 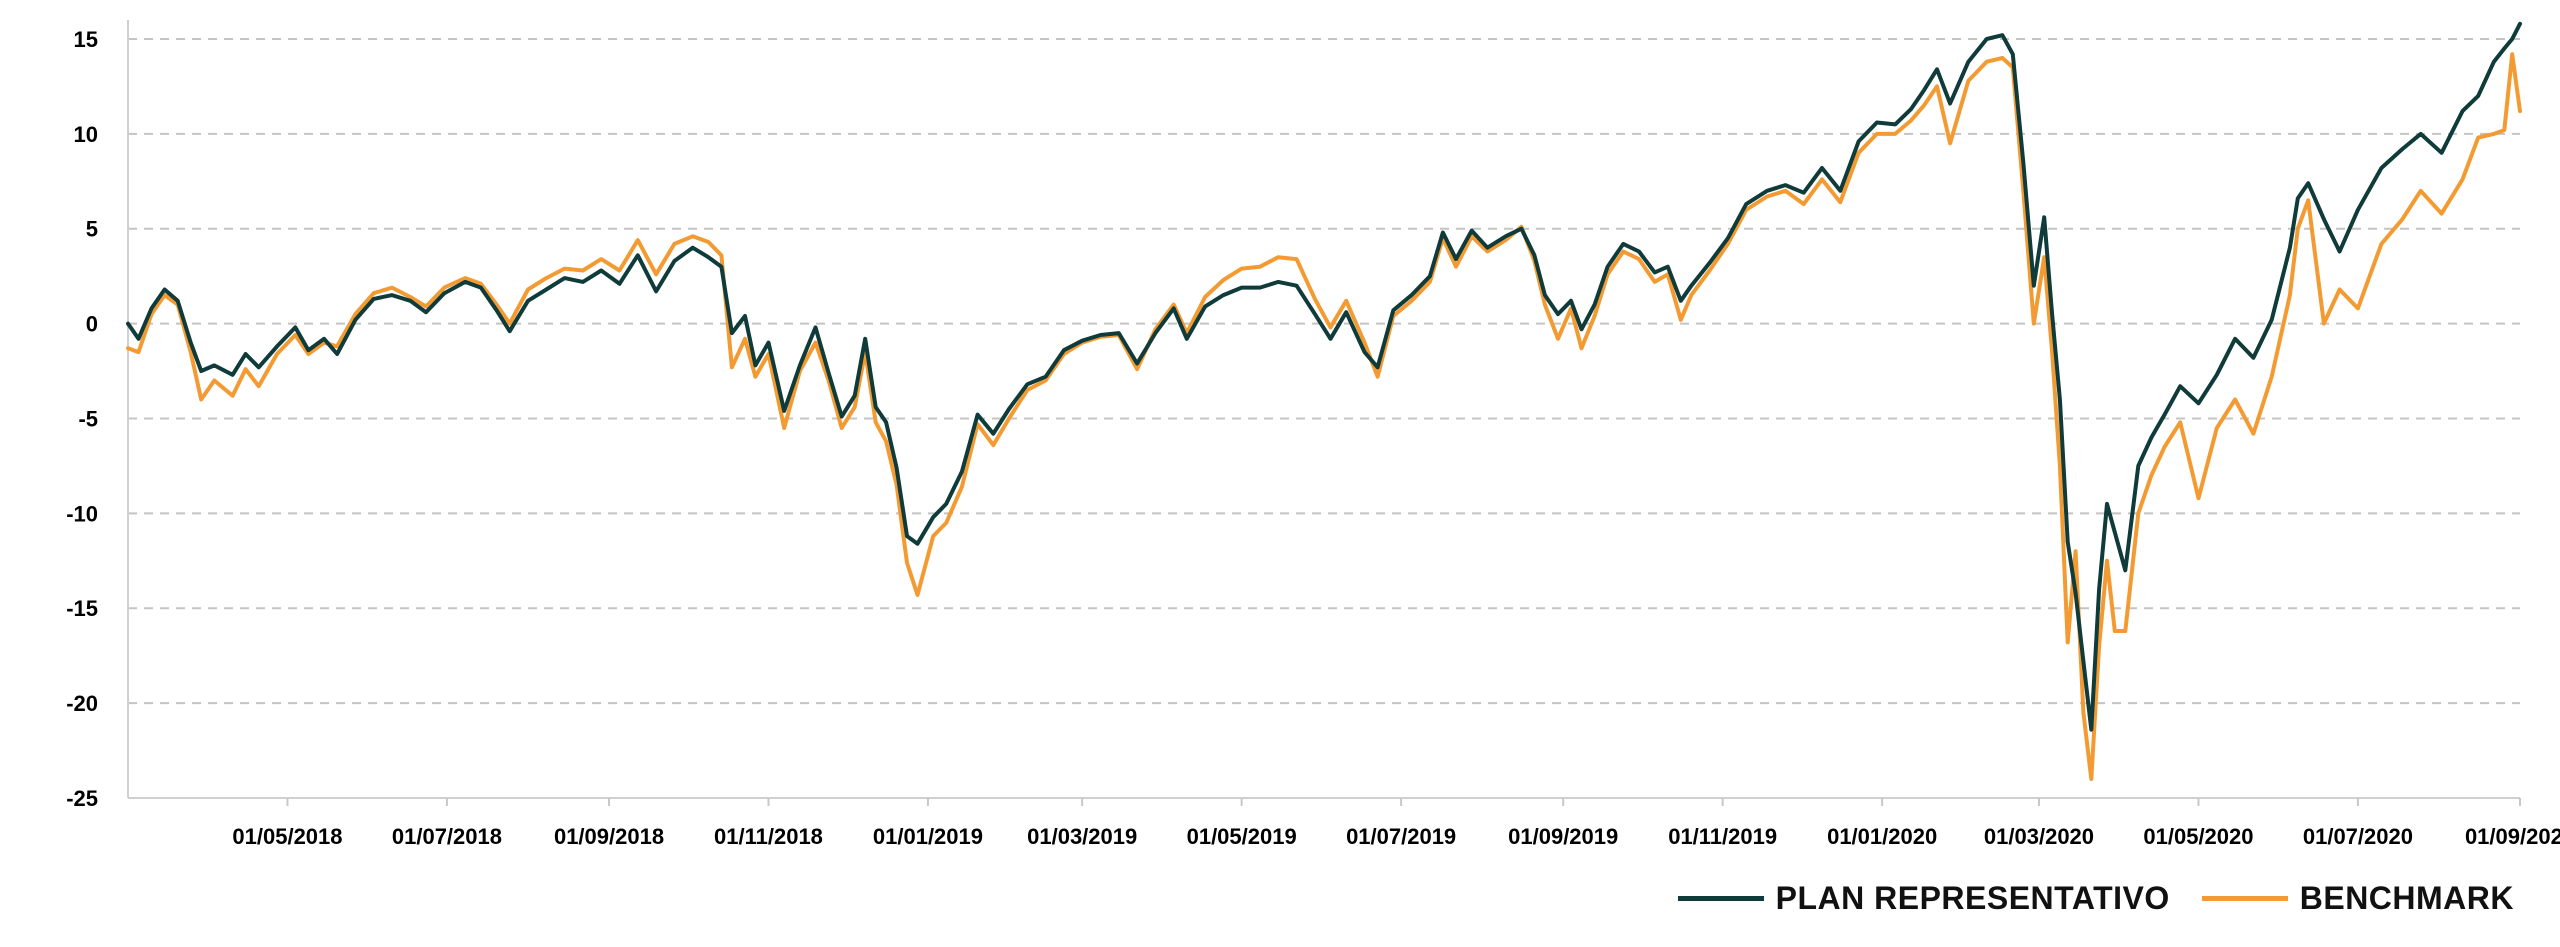 What do you see at coordinates (2512, 836) in the screenshot?
I see `x-tick-label: 01/09/2020` at bounding box center [2512, 836].